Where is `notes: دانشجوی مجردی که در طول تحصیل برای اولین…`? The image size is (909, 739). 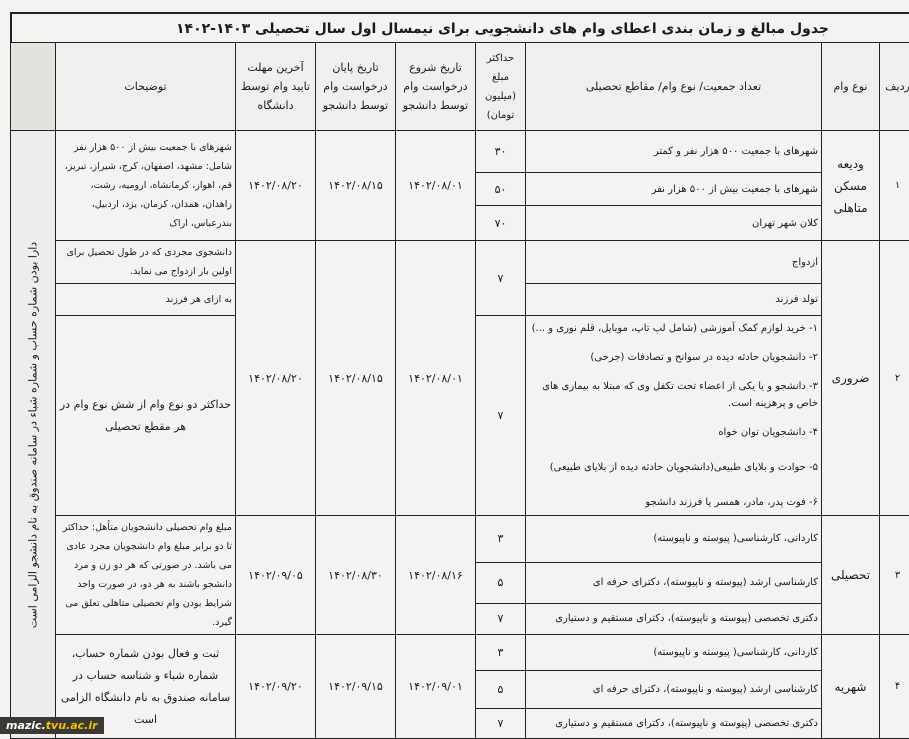 notes: دانشجوی مجردی که در طول تحصیل برای اولین… is located at coordinates (145, 262).